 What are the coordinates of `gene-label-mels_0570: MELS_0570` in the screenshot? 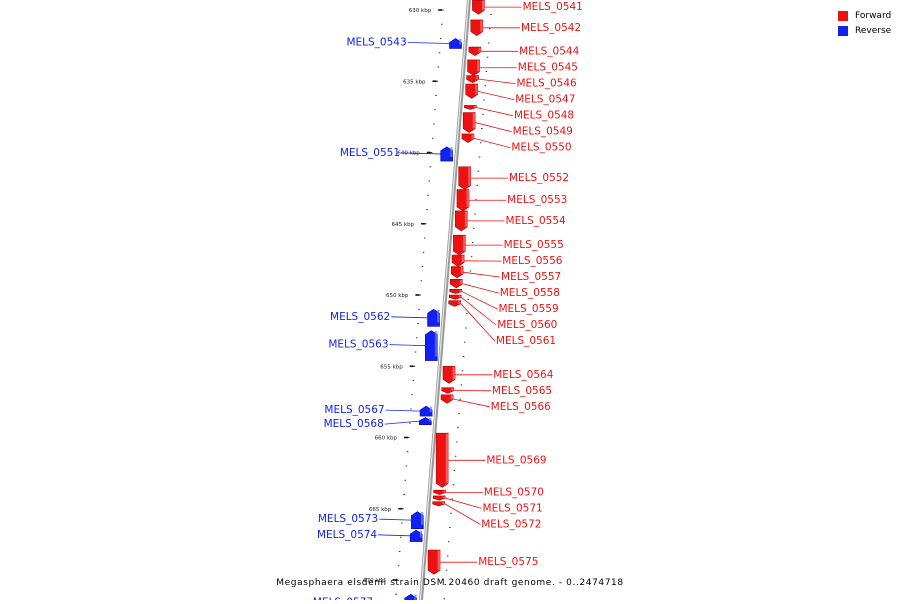 It's located at (514, 492).